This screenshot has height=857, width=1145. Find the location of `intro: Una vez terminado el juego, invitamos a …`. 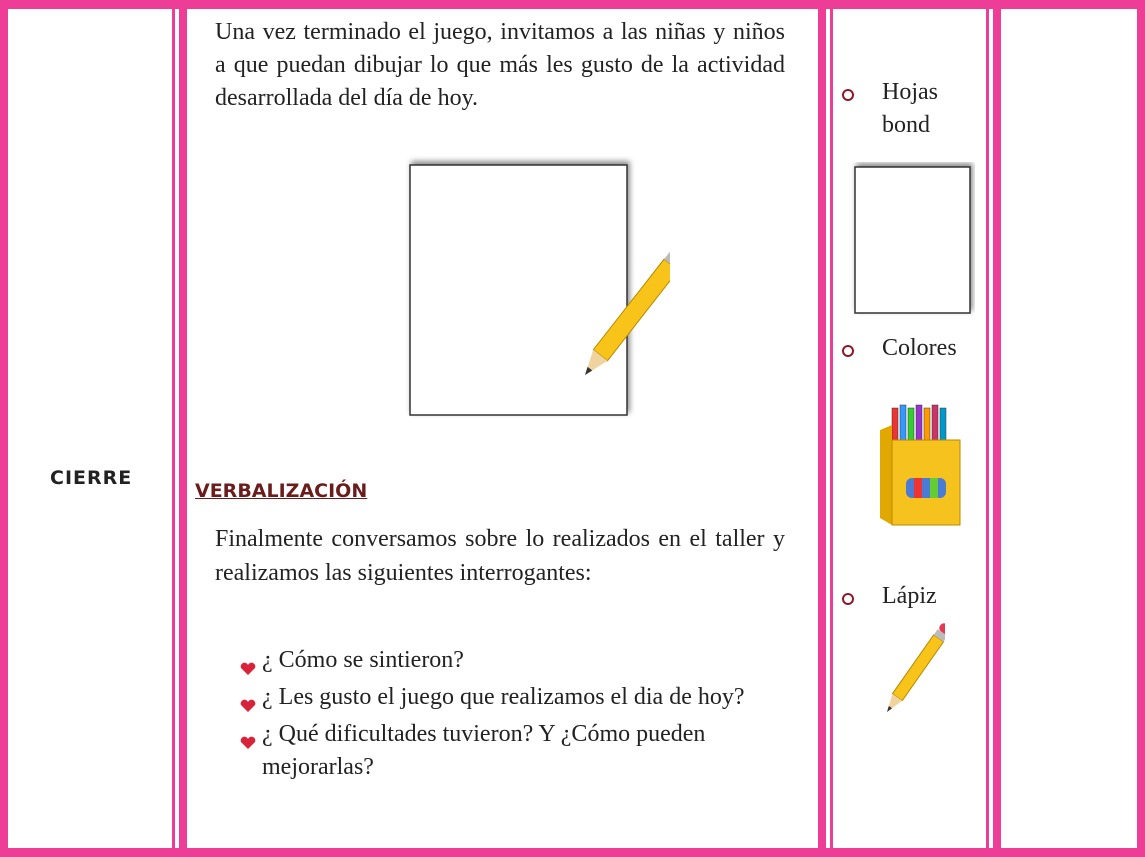

intro: Una vez terminado el juego, invitamos a … is located at coordinates (500, 65).